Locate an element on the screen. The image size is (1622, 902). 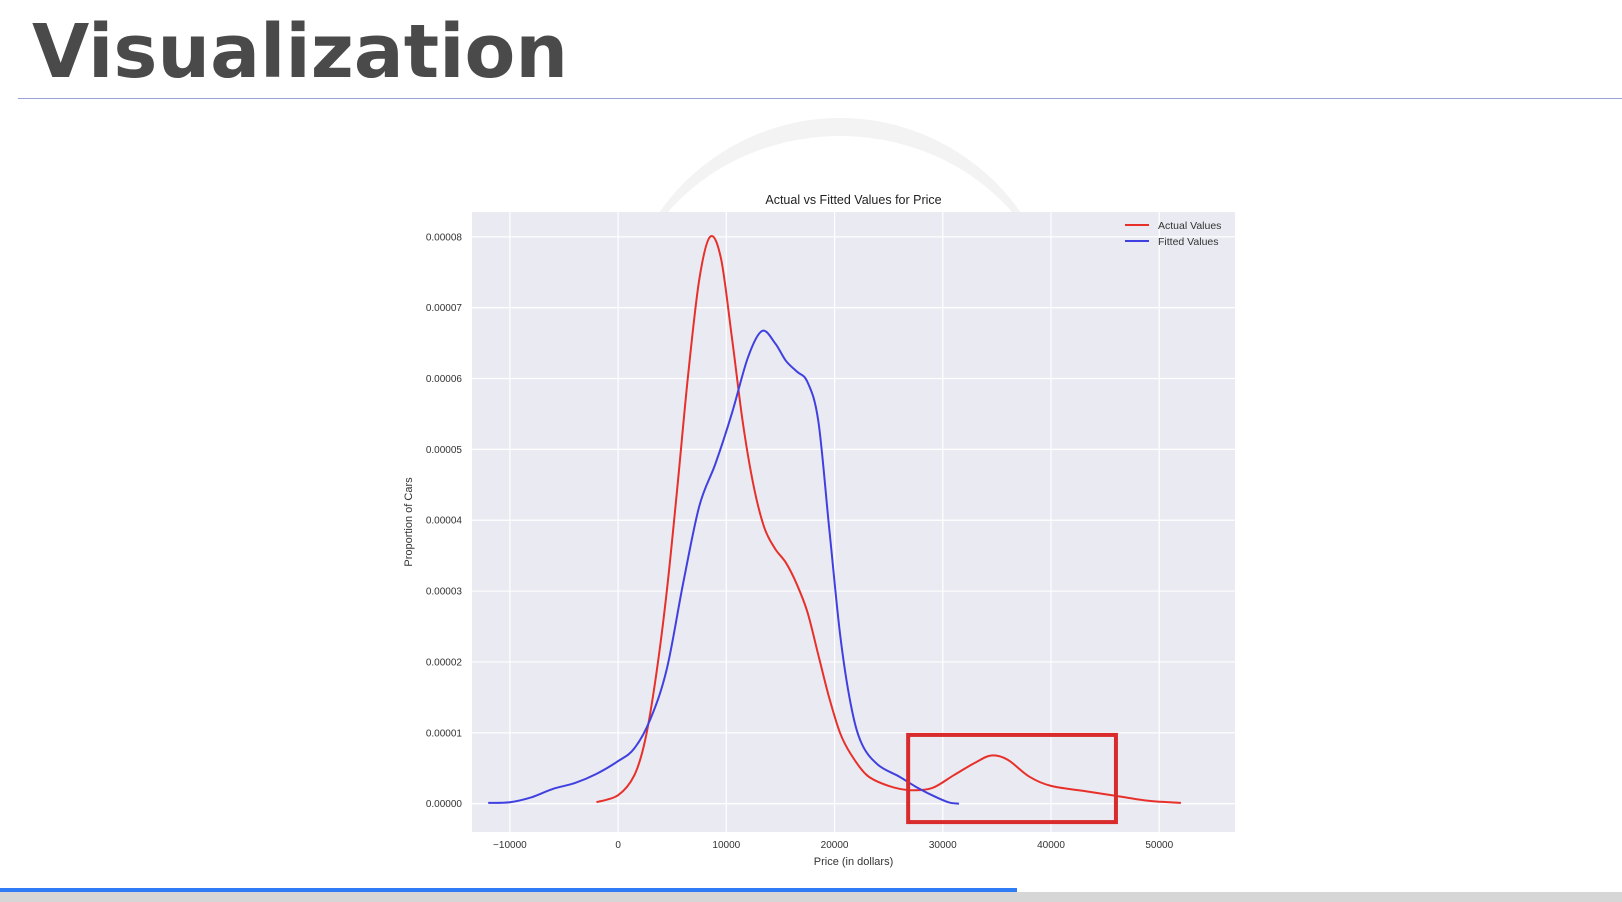
y-tick-label: 0.00007 is located at coordinates (444, 308).